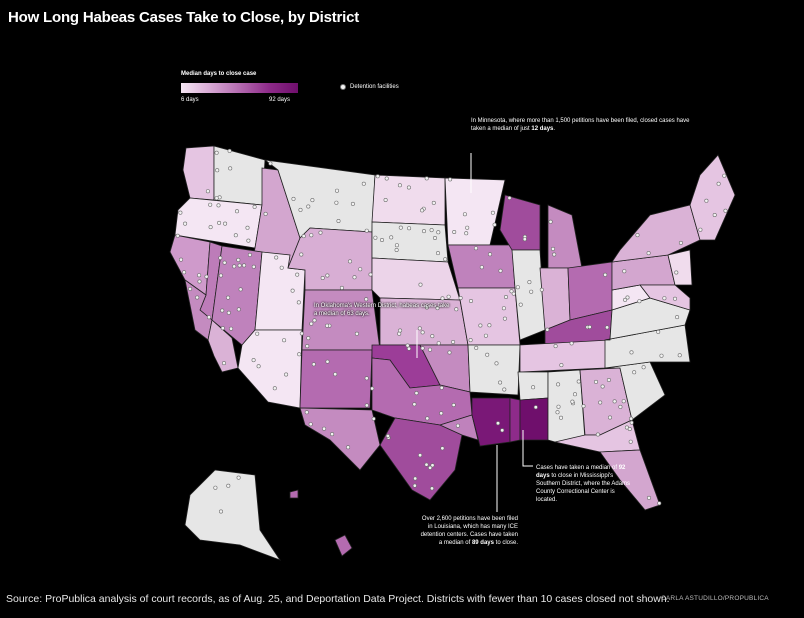 The height and width of the screenshot is (618, 804). What do you see at coordinates (233, 515) in the screenshot?
I see `region-alaska` at bounding box center [233, 515].